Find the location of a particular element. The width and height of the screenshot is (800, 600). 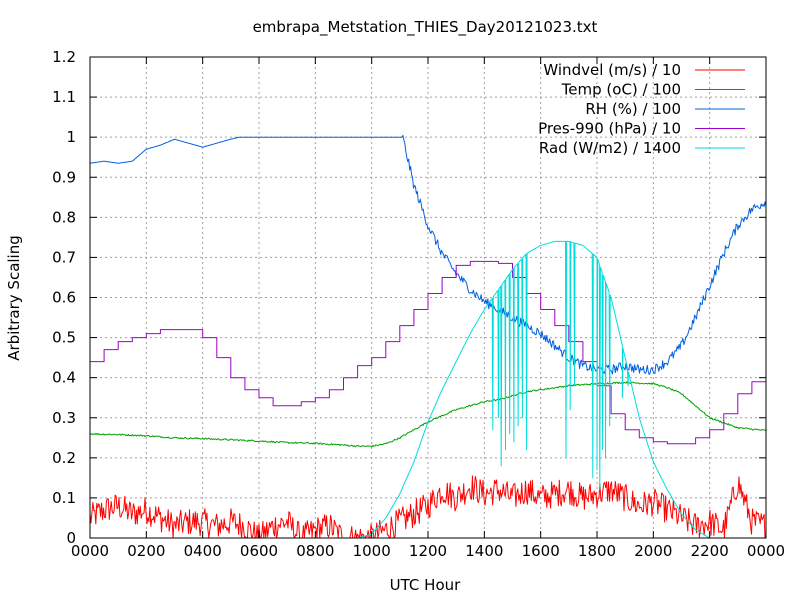

x-tick-label: 1600 is located at coordinates (541, 551).